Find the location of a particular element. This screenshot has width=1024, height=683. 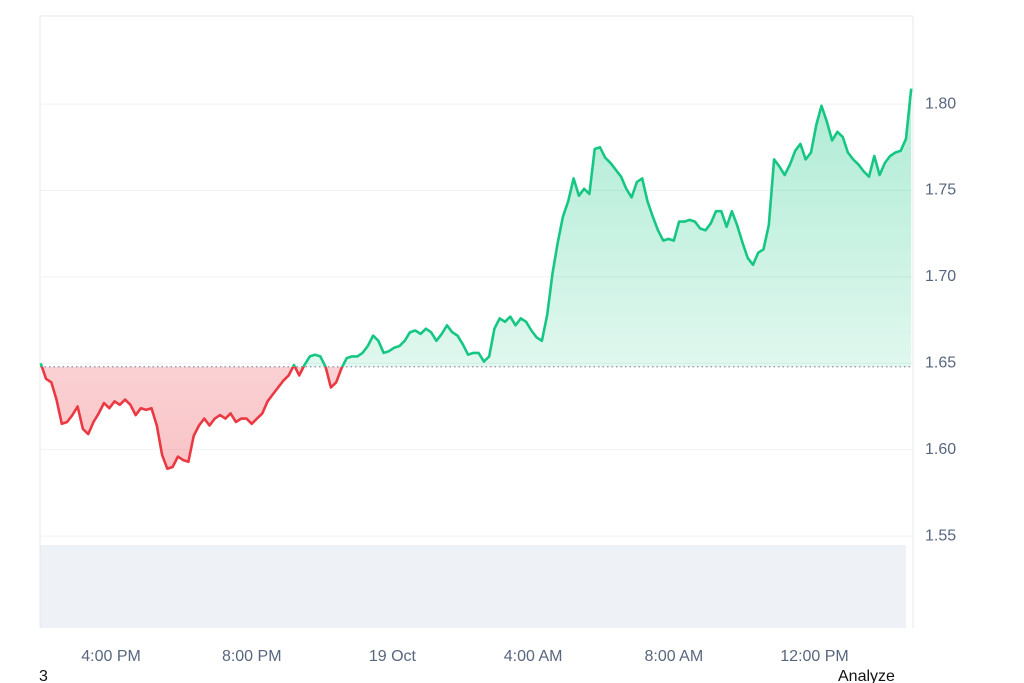

x-tick-label: 8:00 PM is located at coordinates (252, 656).